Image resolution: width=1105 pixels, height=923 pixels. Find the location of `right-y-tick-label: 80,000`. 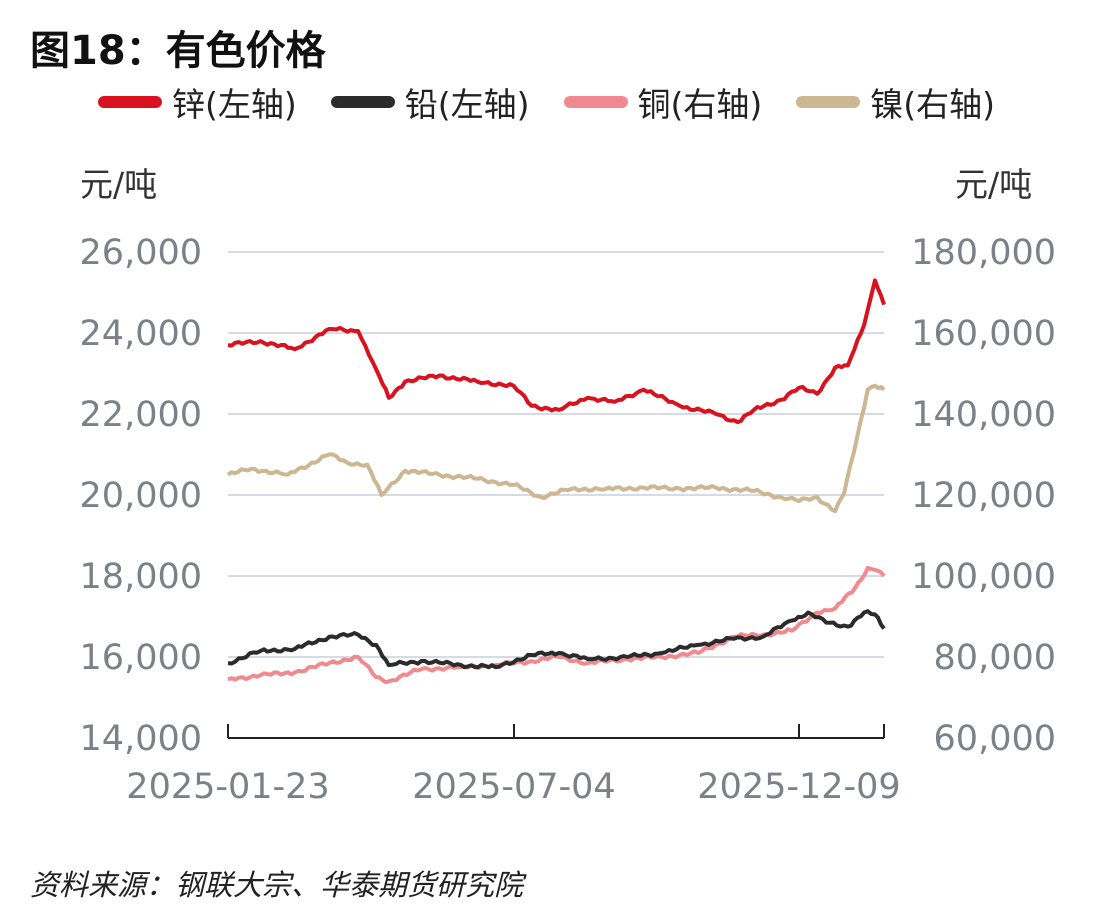

right-y-tick-label: 80,000 is located at coordinates (995, 658).